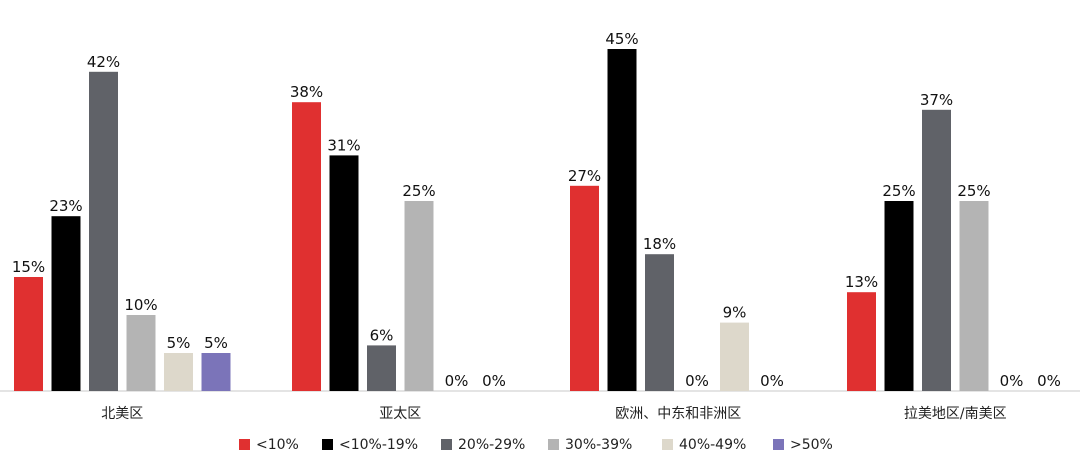 The width and height of the screenshot is (1080, 476). I want to click on value-label-0-2: 42%, so click(103, 62).